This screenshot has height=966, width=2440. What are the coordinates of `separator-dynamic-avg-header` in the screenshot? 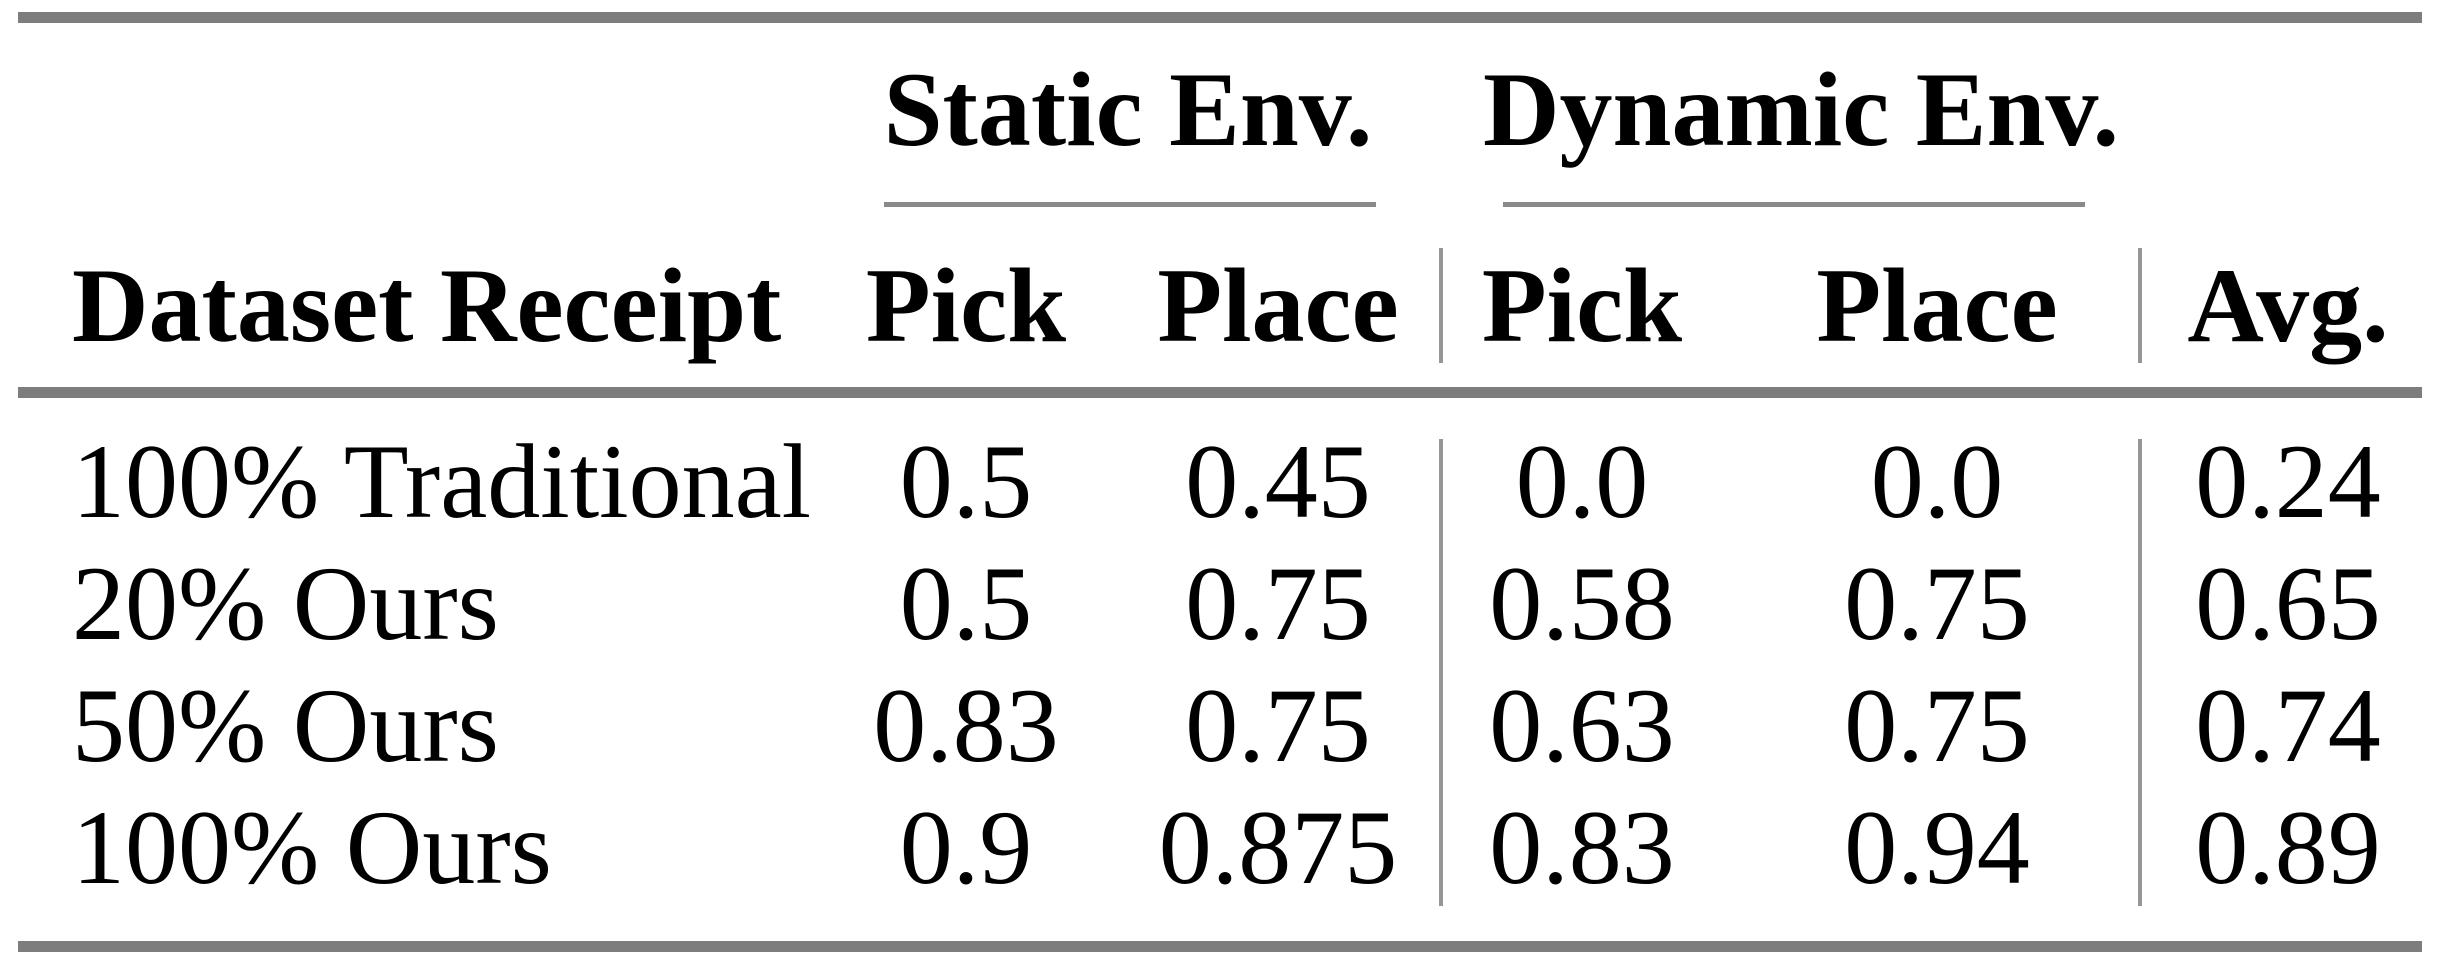 It's located at (2140, 305).